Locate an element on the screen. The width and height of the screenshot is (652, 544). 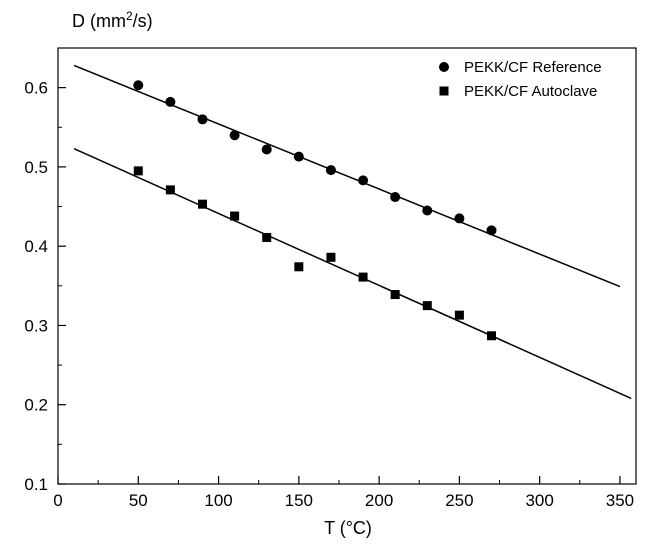
y-tick-label: 0.3 is located at coordinates (36, 325).